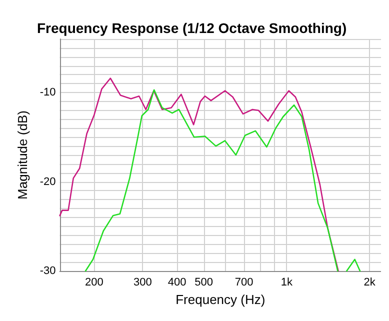  Describe the element at coordinates (177, 282) in the screenshot. I see `x-tick-label: 400` at that location.